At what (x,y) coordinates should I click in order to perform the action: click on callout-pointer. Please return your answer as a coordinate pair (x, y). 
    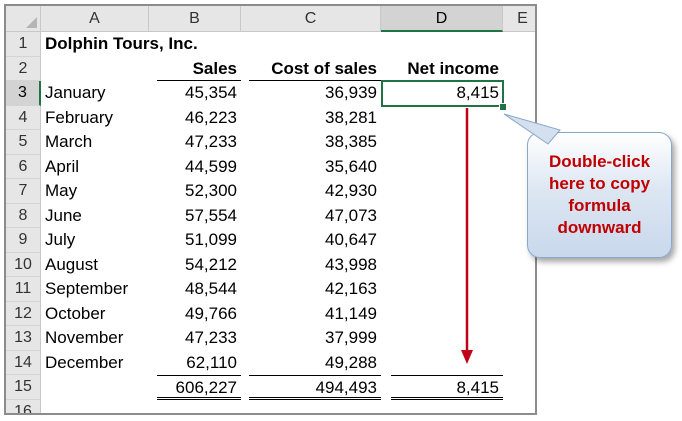
    Looking at the image, I should click on (532, 129).